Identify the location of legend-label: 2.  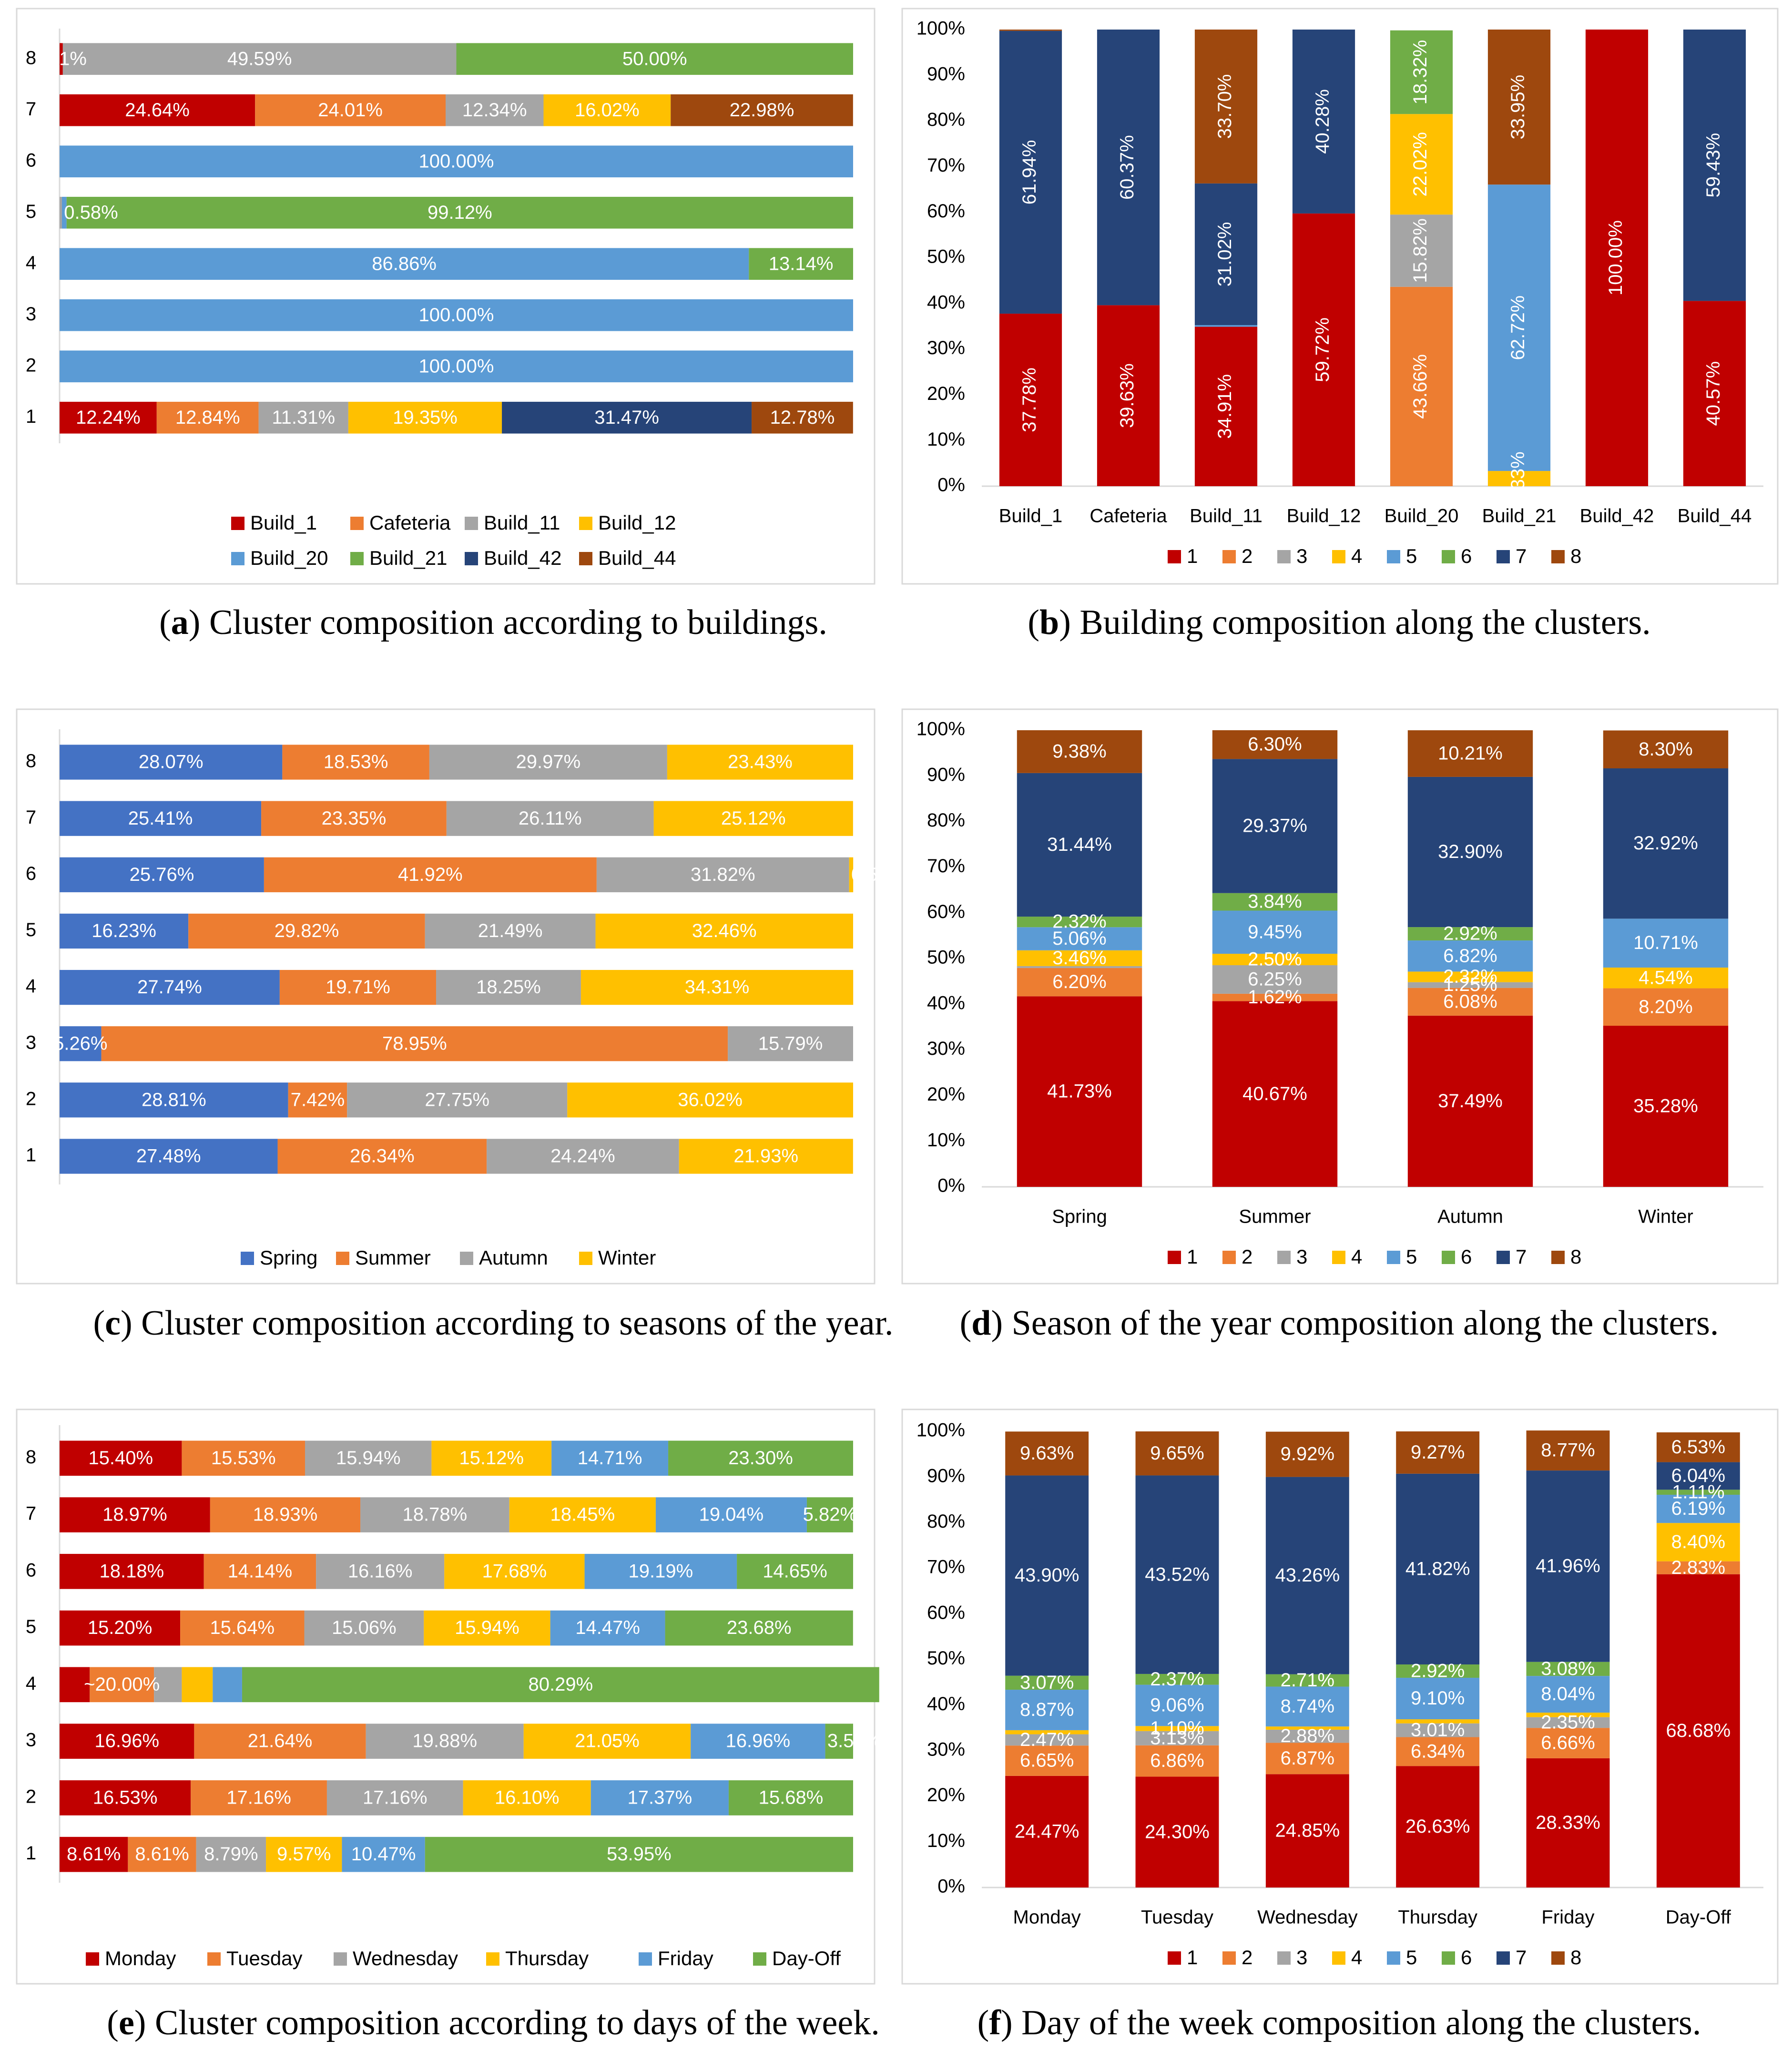
(1247, 556).